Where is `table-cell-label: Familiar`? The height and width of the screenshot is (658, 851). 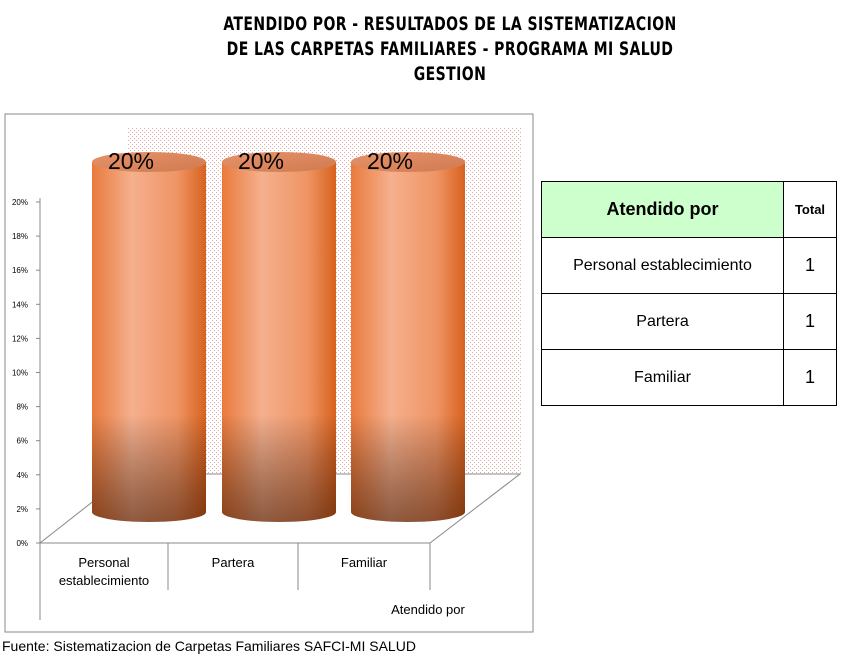 table-cell-label: Familiar is located at coordinates (662, 377).